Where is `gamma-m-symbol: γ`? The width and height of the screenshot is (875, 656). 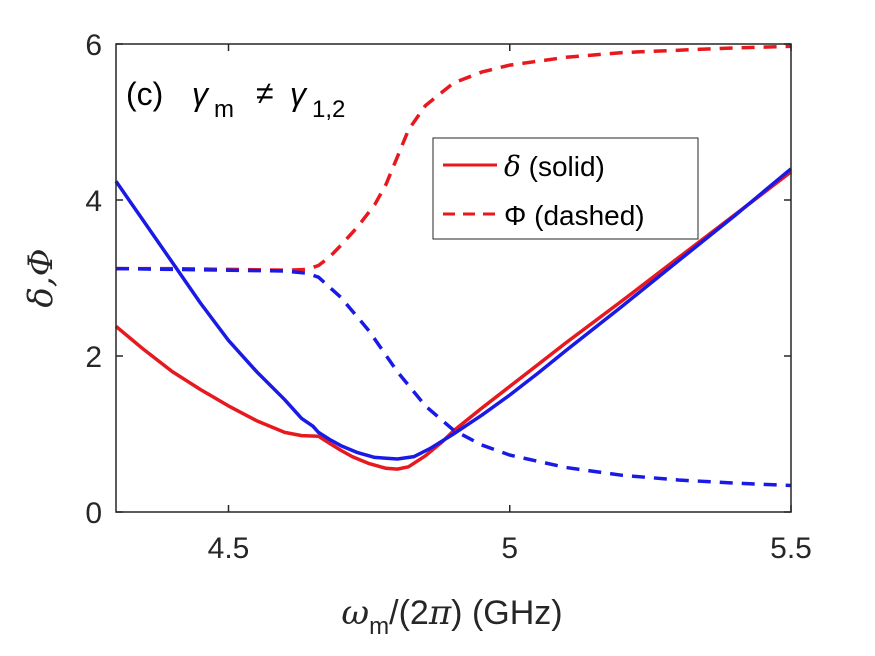
gamma-m-symbol: γ is located at coordinates (201, 94).